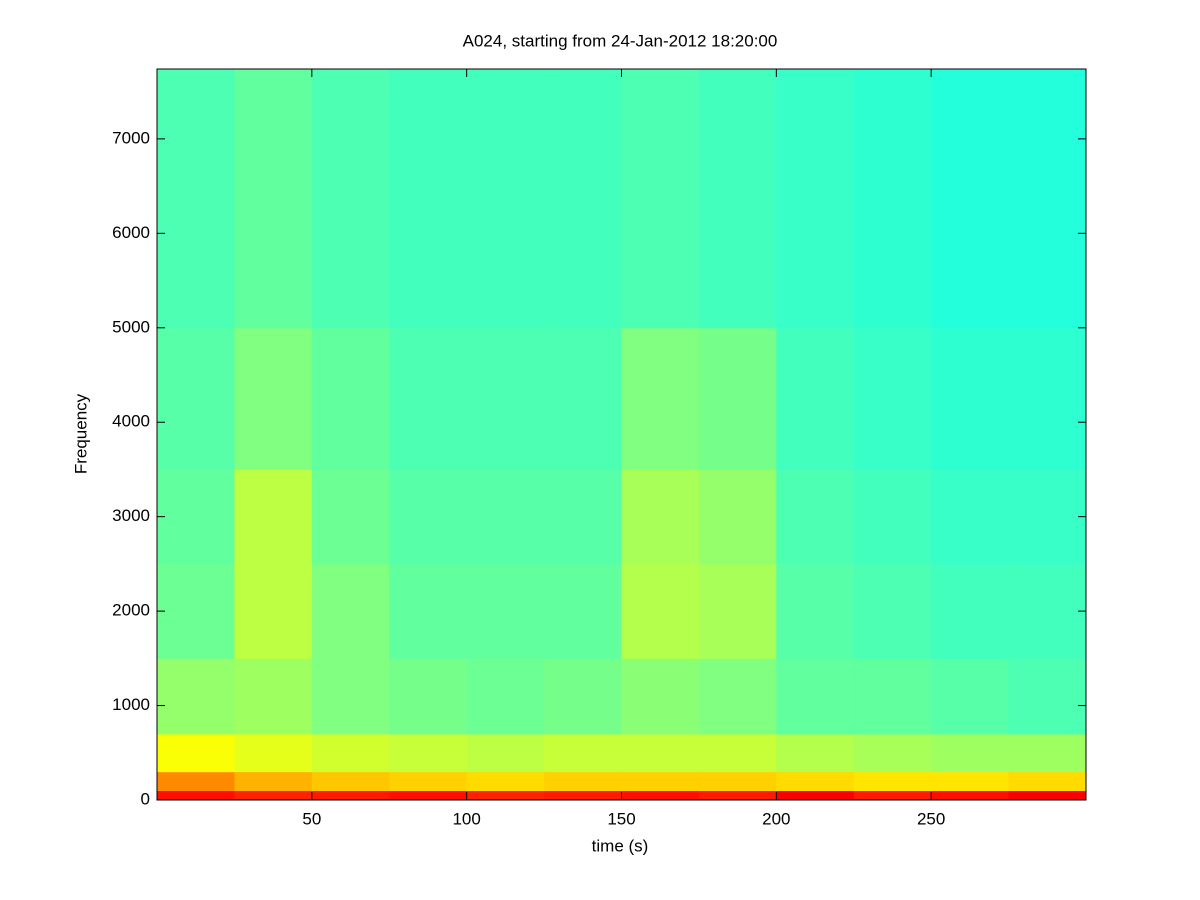 This screenshot has height=900, width=1200. I want to click on x-tick-label: 150, so click(621, 818).